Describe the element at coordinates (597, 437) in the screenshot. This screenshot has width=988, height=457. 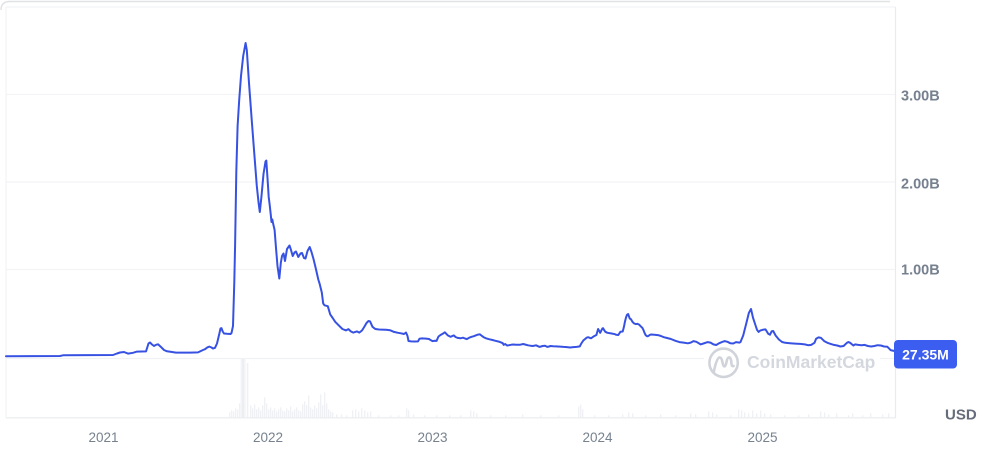
I see `svg-text: 2024` at that location.